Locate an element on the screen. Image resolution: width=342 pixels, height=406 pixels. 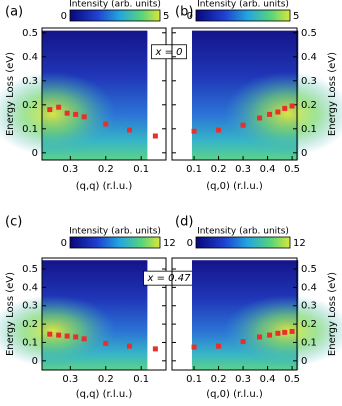
panel-label: (a) is located at coordinates (14, 12).